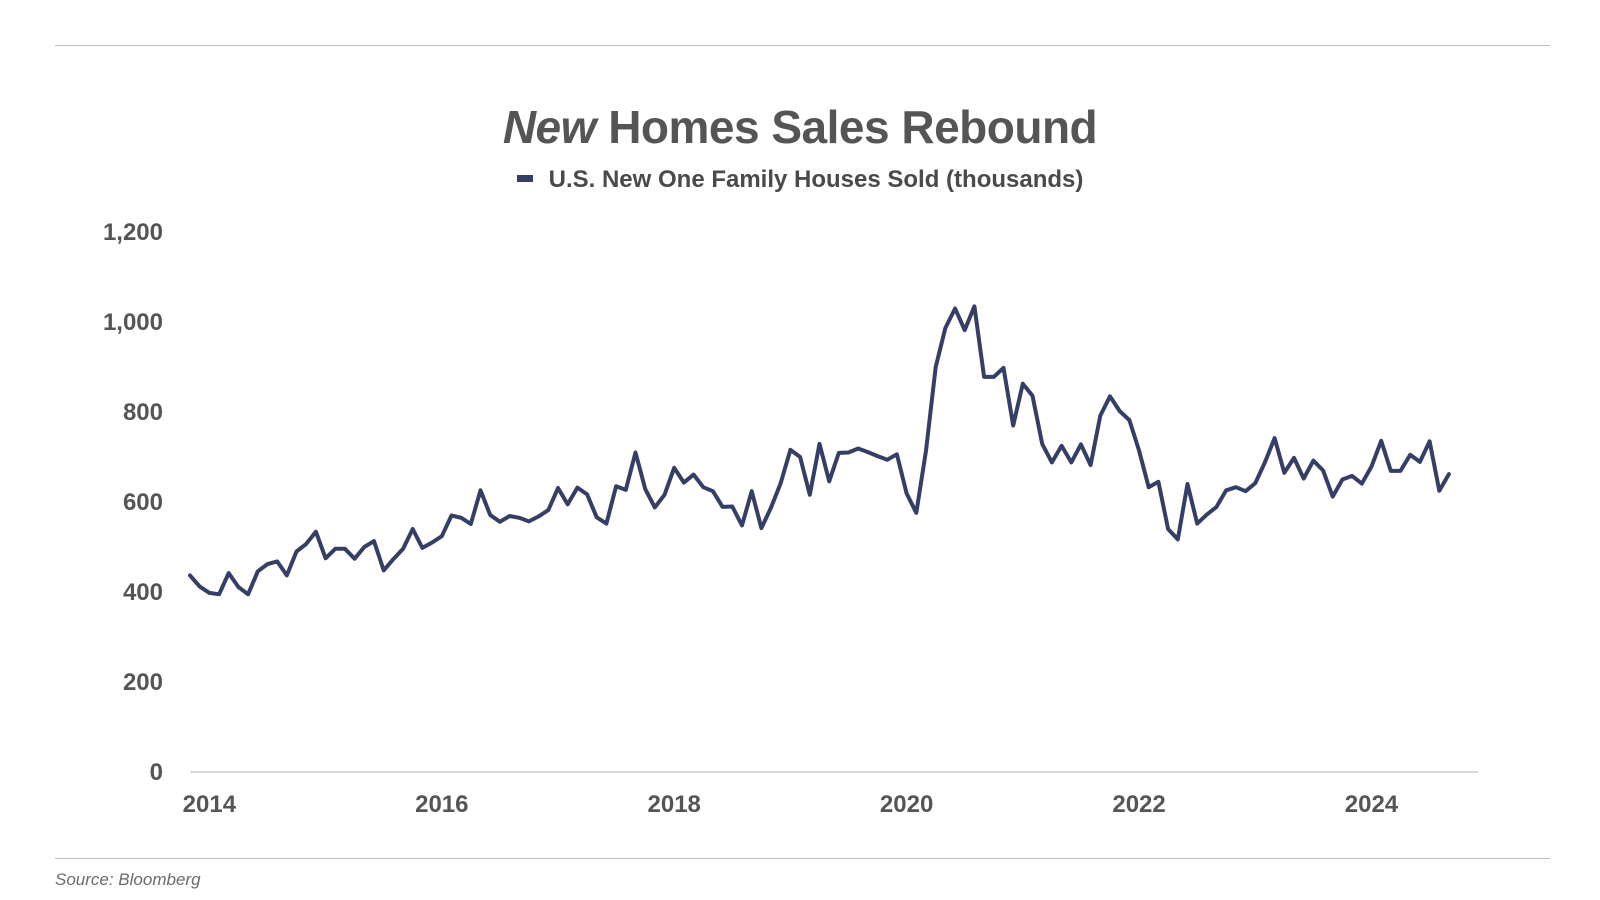  What do you see at coordinates (128, 879) in the screenshot?
I see `source-note: Source: Bloomberg` at bounding box center [128, 879].